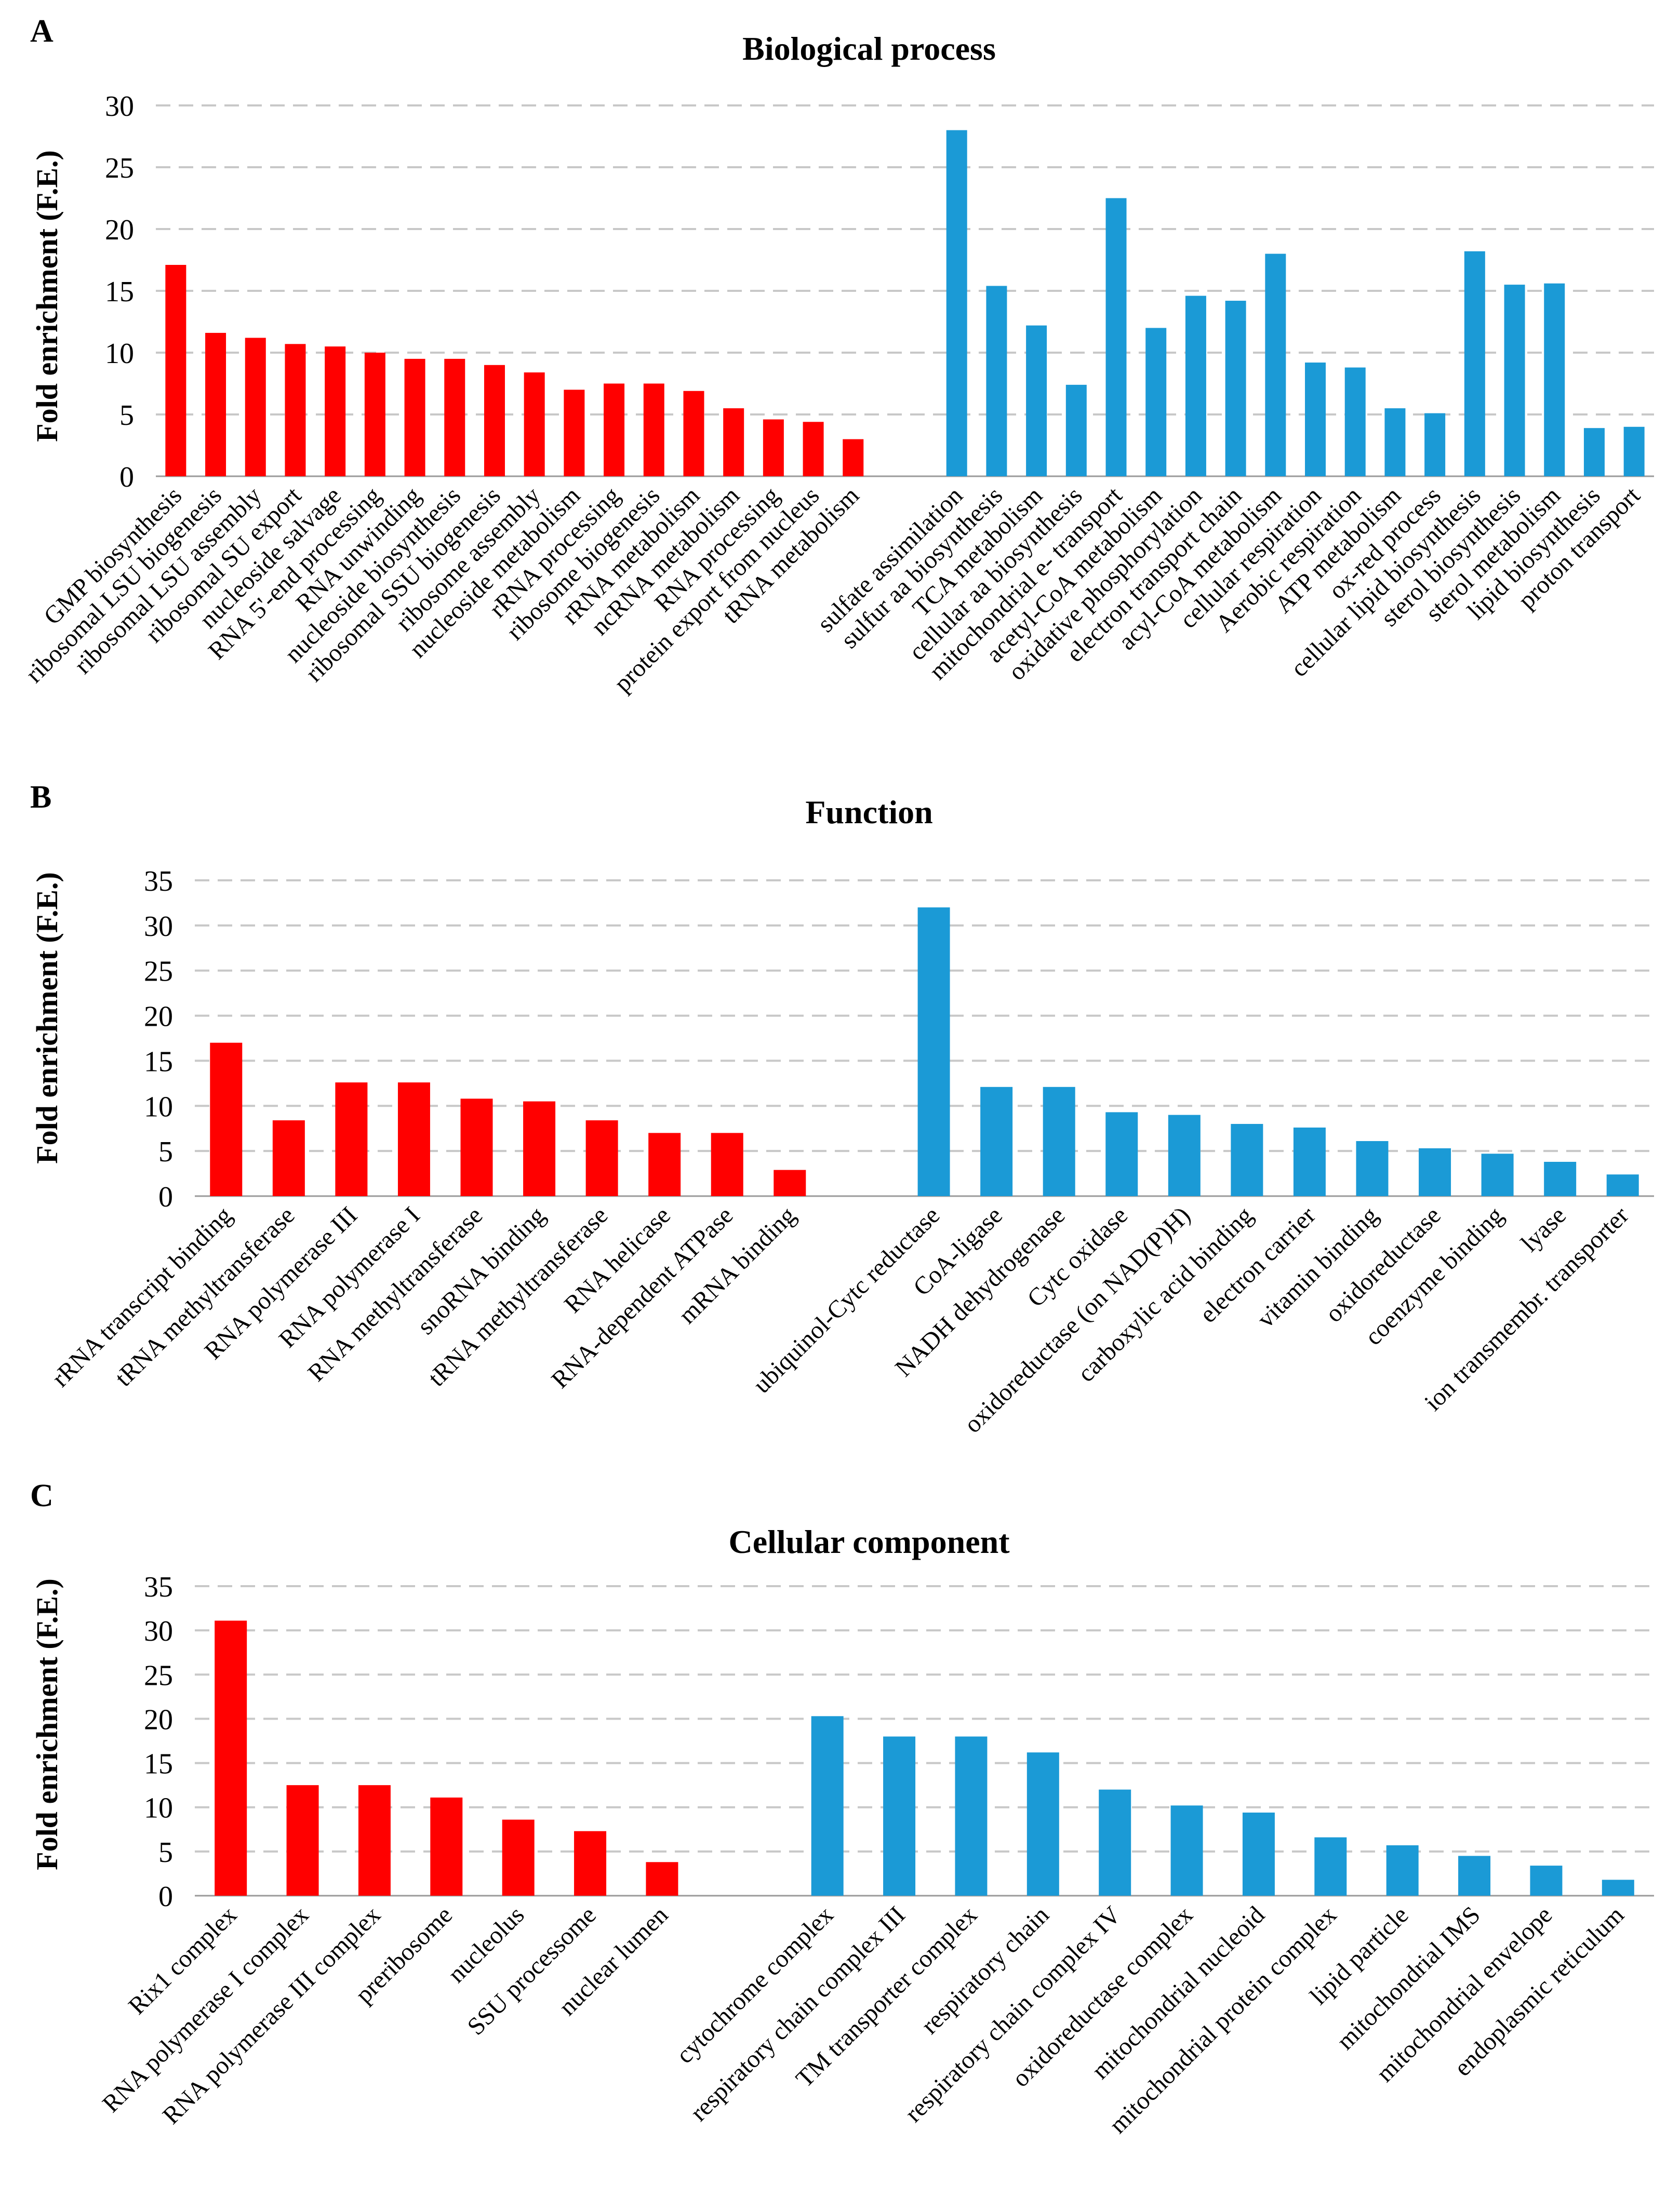 This screenshot has width=1680, height=2212. I want to click on bar-nucleoside-biosynthesis, so click(454, 417).